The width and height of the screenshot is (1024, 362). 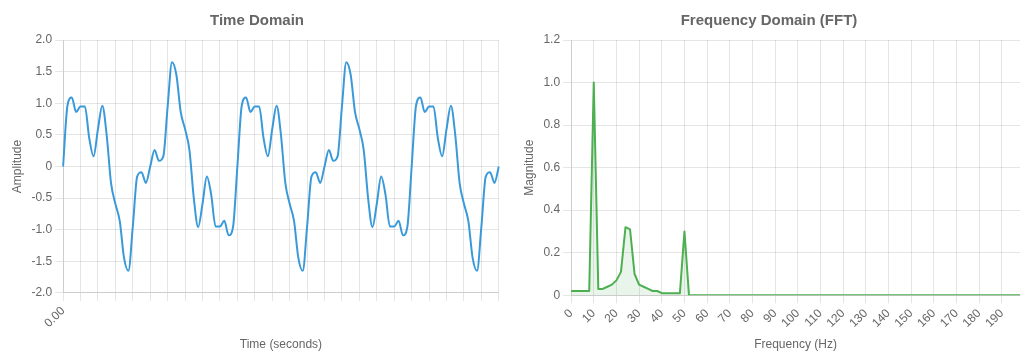 I want to click on x-tick-label: 190, so click(x=994, y=317).